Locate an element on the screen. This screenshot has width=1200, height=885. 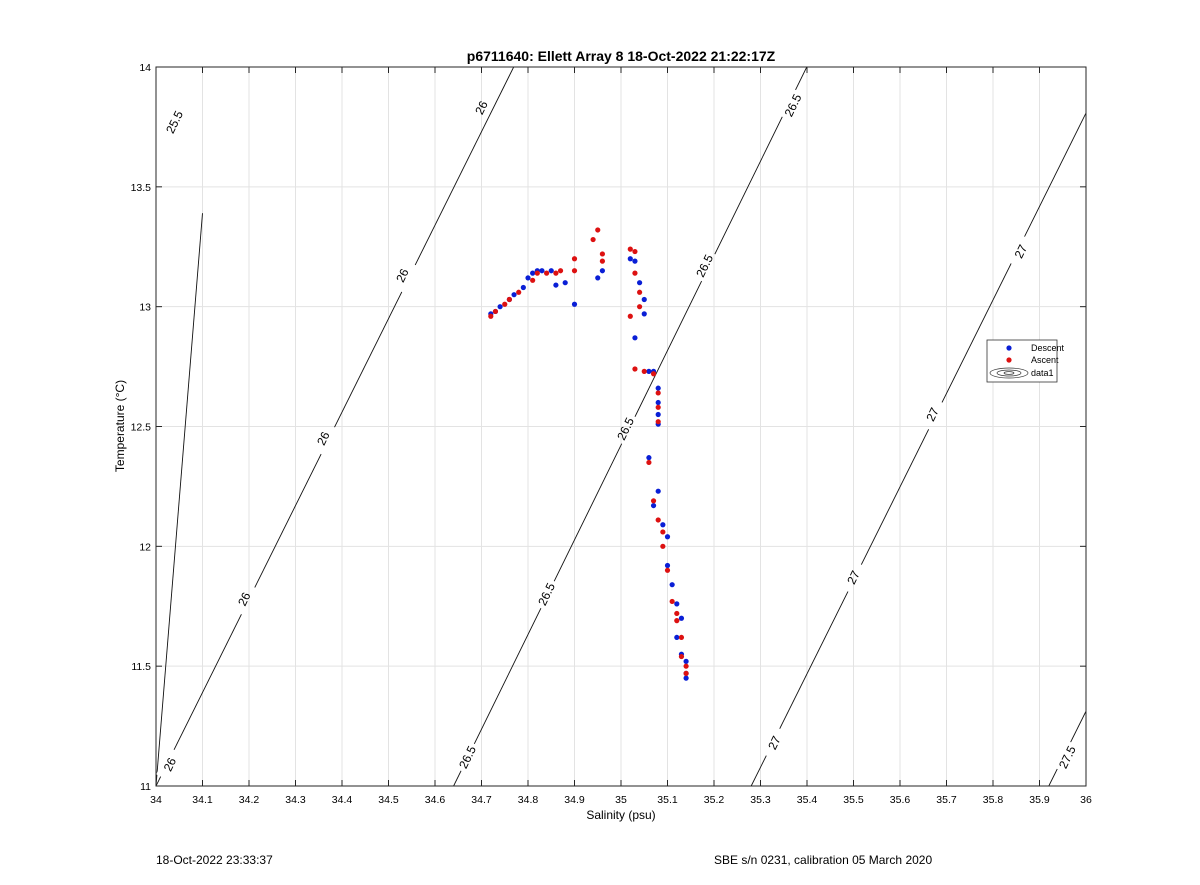
series-descent is located at coordinates (588, 468).